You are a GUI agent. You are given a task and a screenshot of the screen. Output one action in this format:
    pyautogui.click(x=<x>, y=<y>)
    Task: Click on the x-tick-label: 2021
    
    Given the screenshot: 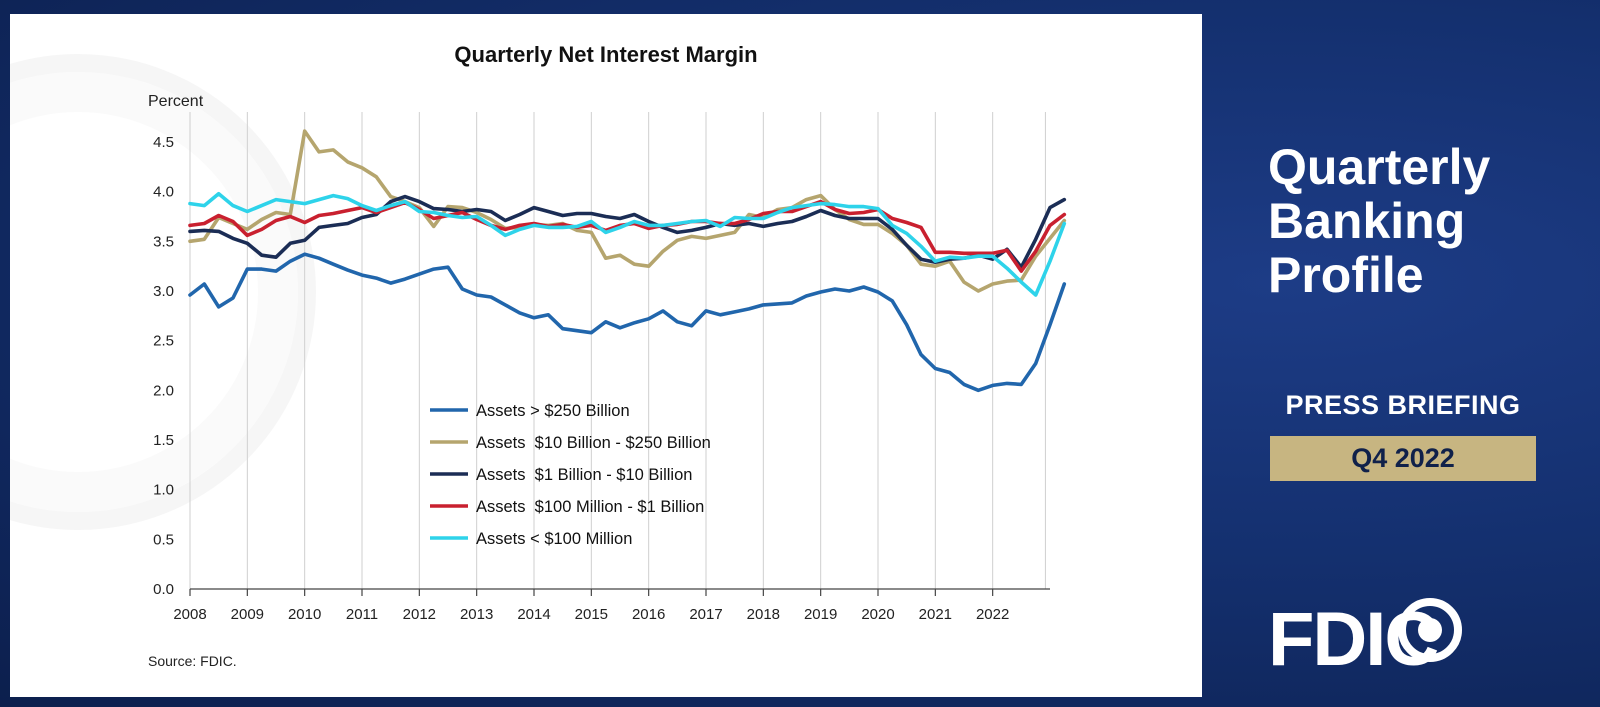 What is the action you would take?
    pyautogui.click(x=935, y=614)
    